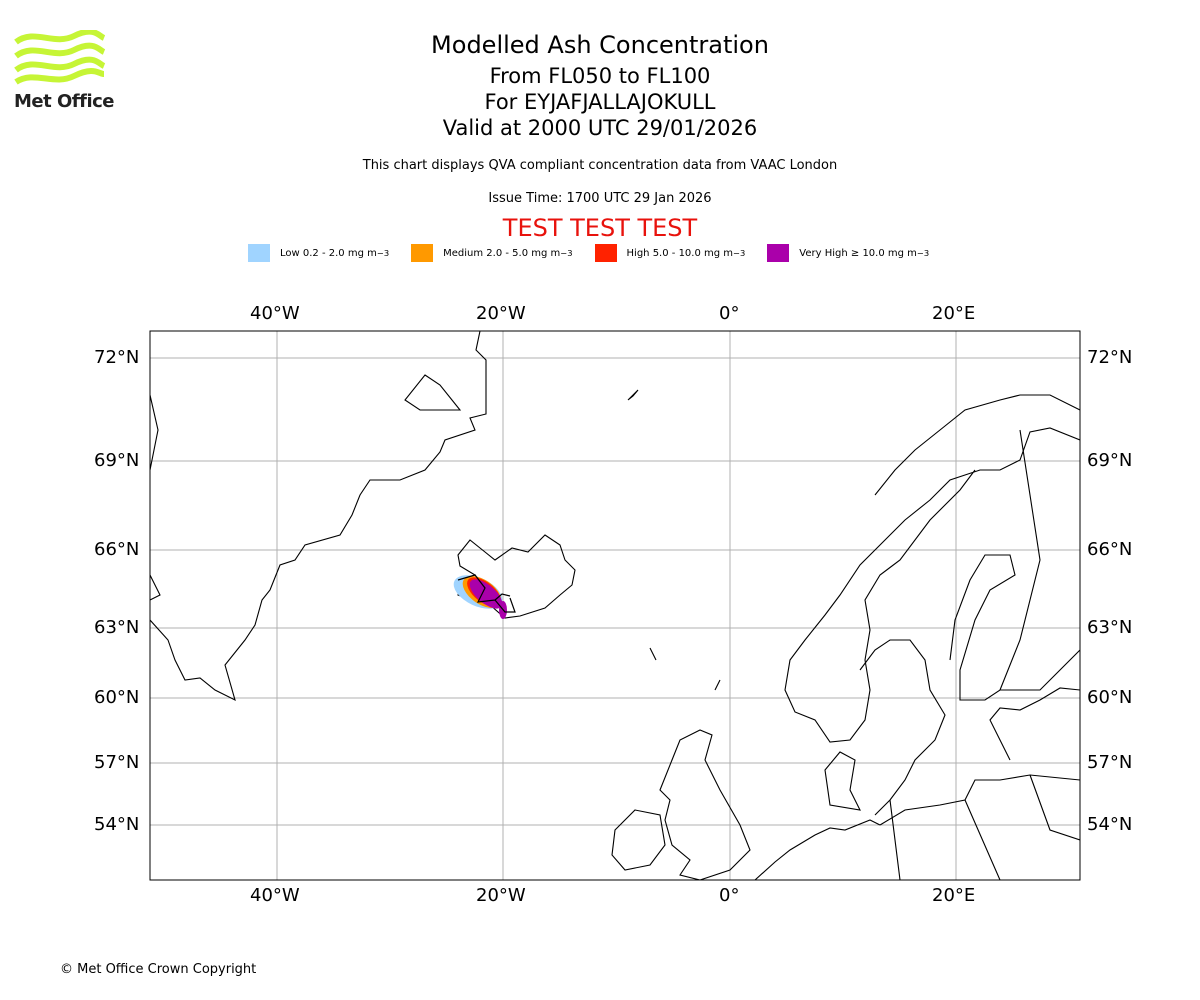 This screenshot has height=1000, width=1200. What do you see at coordinates (600, 128) in the screenshot?
I see `valid-time: Valid at 2000 UTC 29/01/2026` at bounding box center [600, 128].